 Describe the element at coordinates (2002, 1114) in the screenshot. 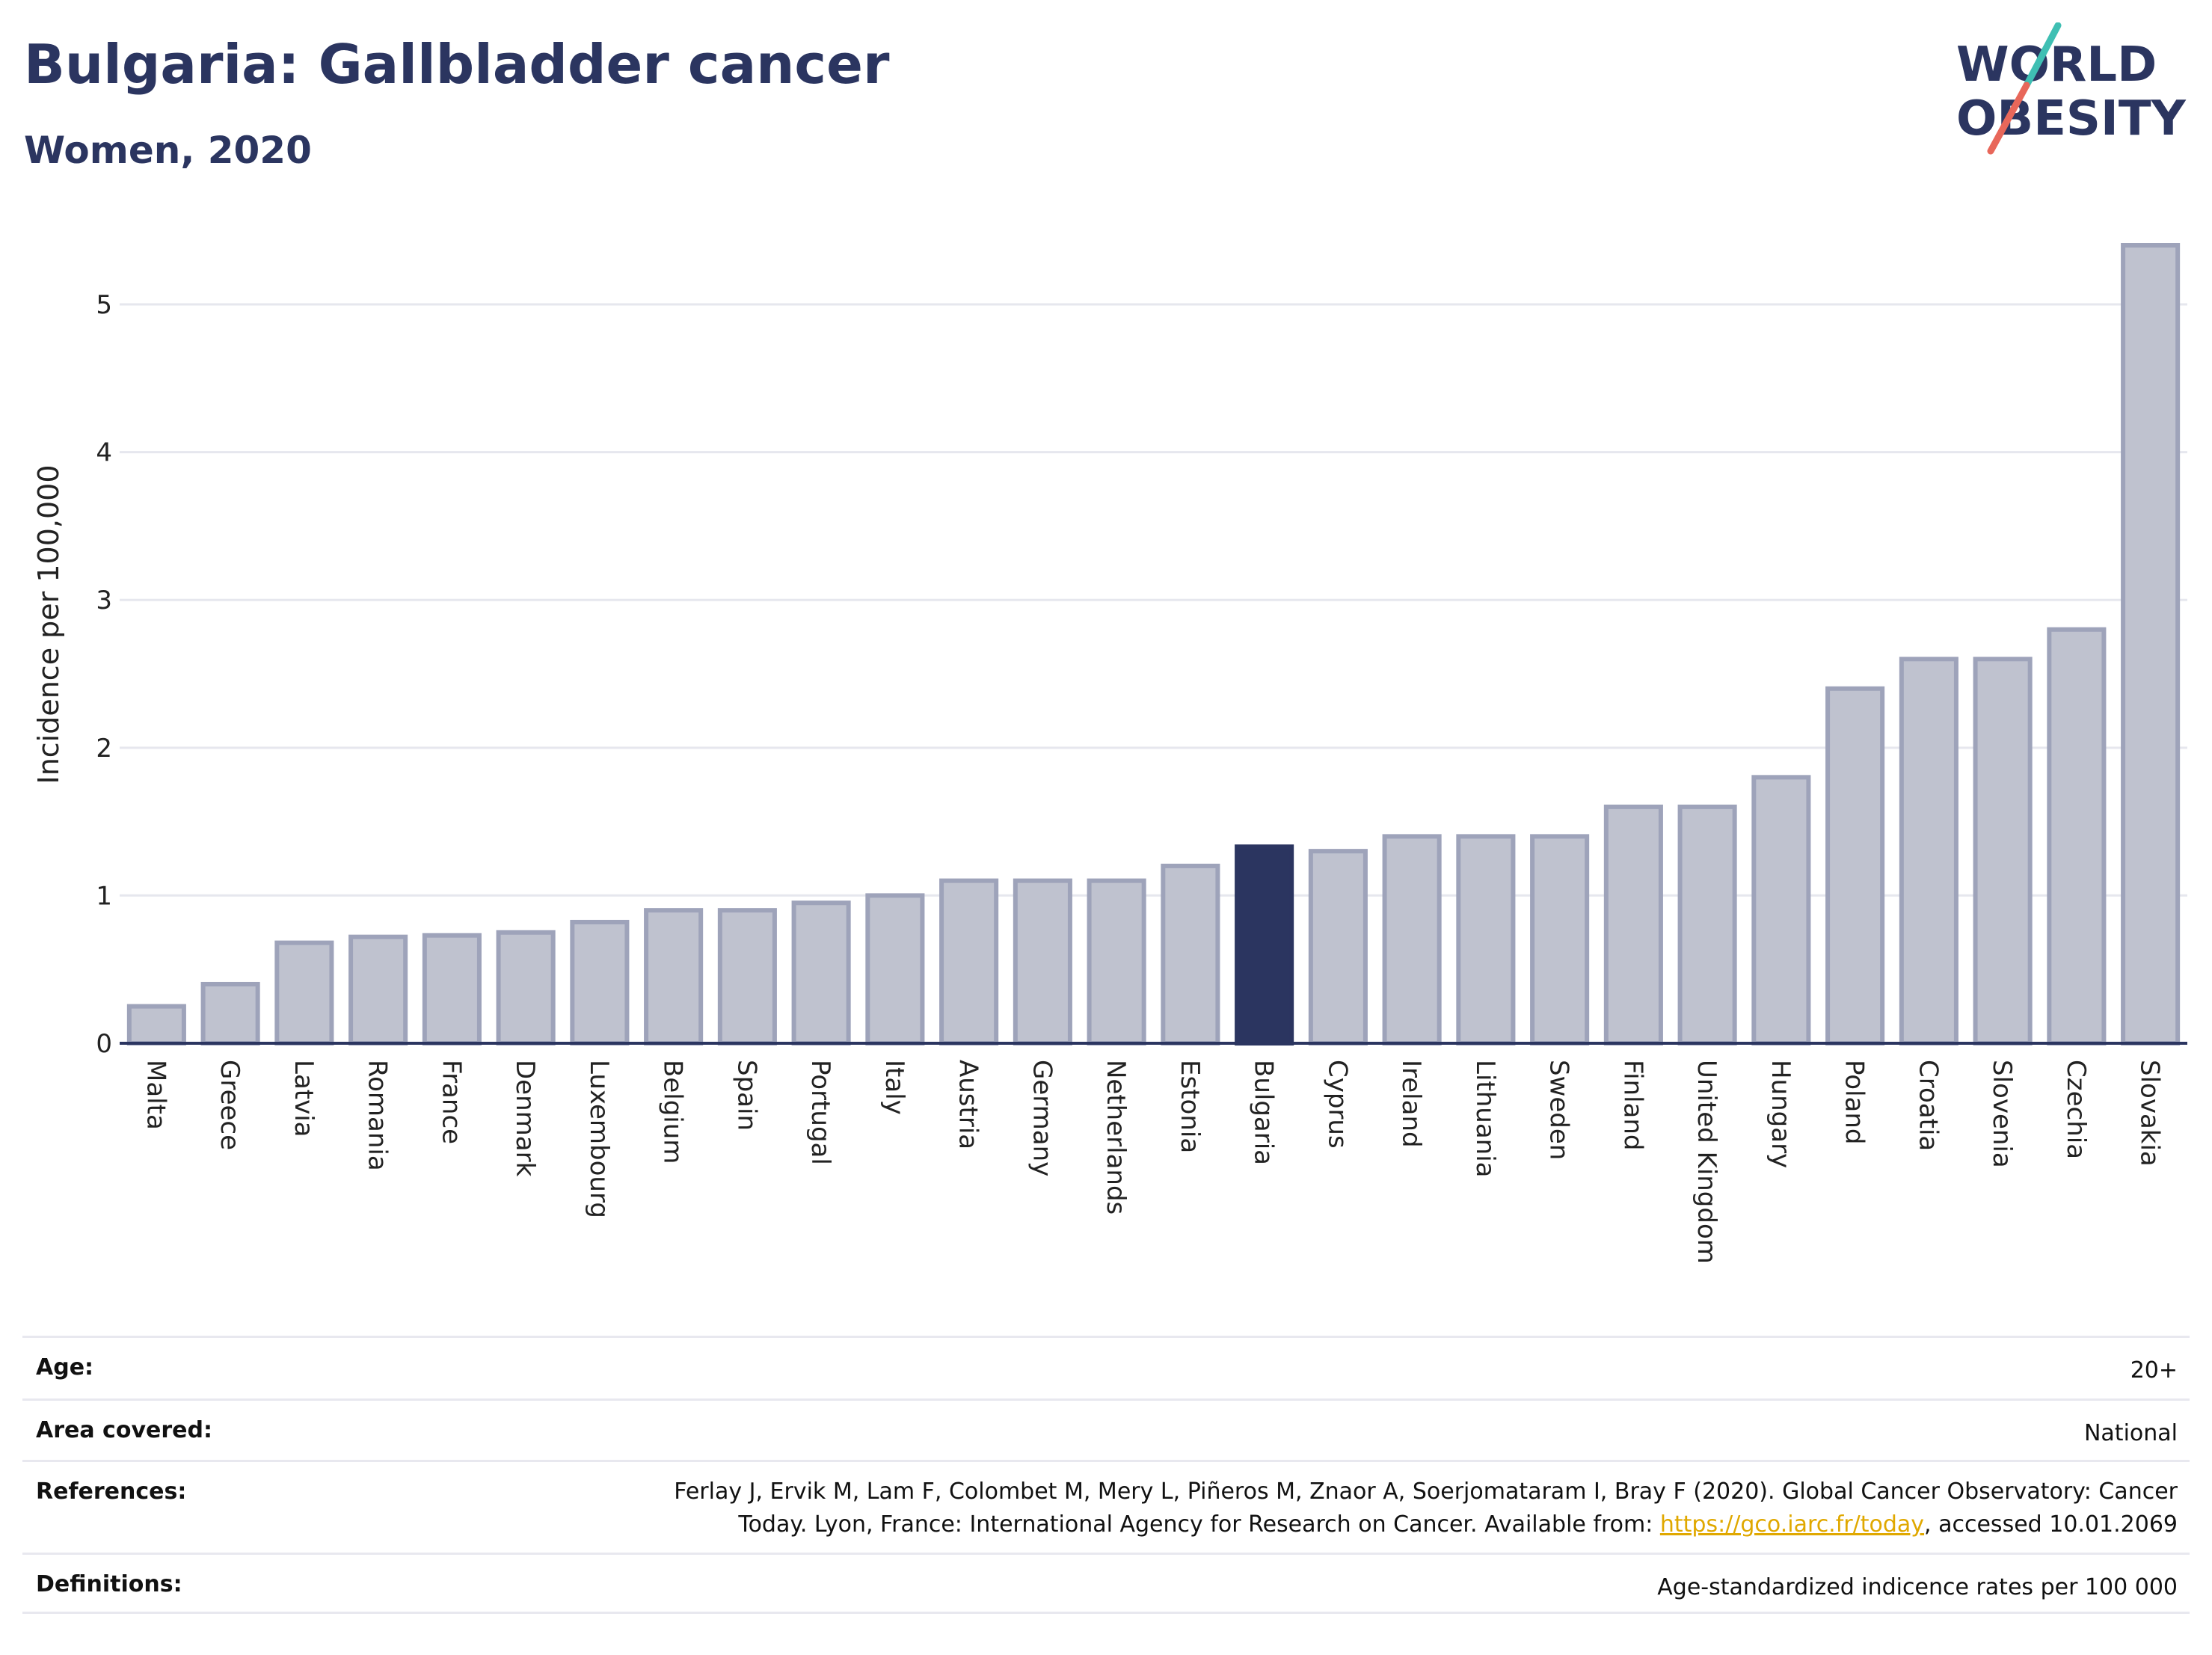

I see `x-tick-label: Slovenia` at that location.